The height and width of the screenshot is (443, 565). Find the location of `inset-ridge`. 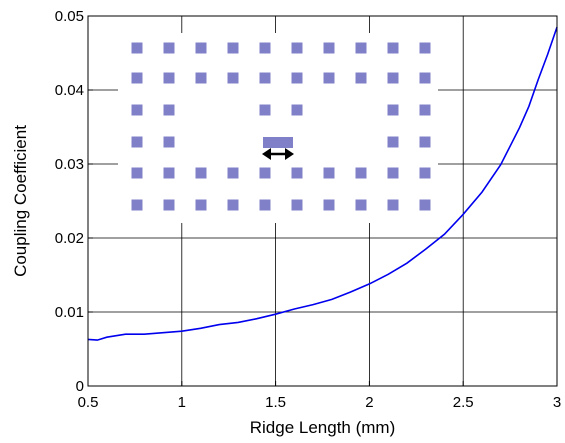

inset-ridge is located at coordinates (278, 142).